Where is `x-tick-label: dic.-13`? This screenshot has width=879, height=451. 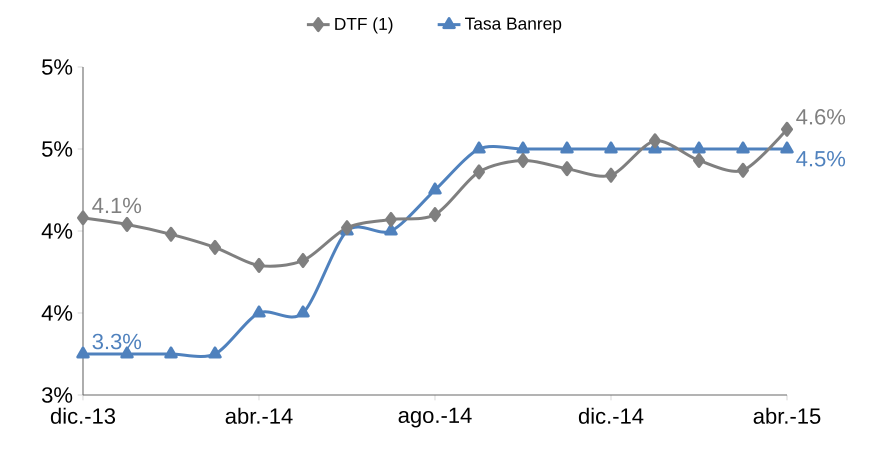 x-tick-label: dic.-13 is located at coordinates (83, 416).